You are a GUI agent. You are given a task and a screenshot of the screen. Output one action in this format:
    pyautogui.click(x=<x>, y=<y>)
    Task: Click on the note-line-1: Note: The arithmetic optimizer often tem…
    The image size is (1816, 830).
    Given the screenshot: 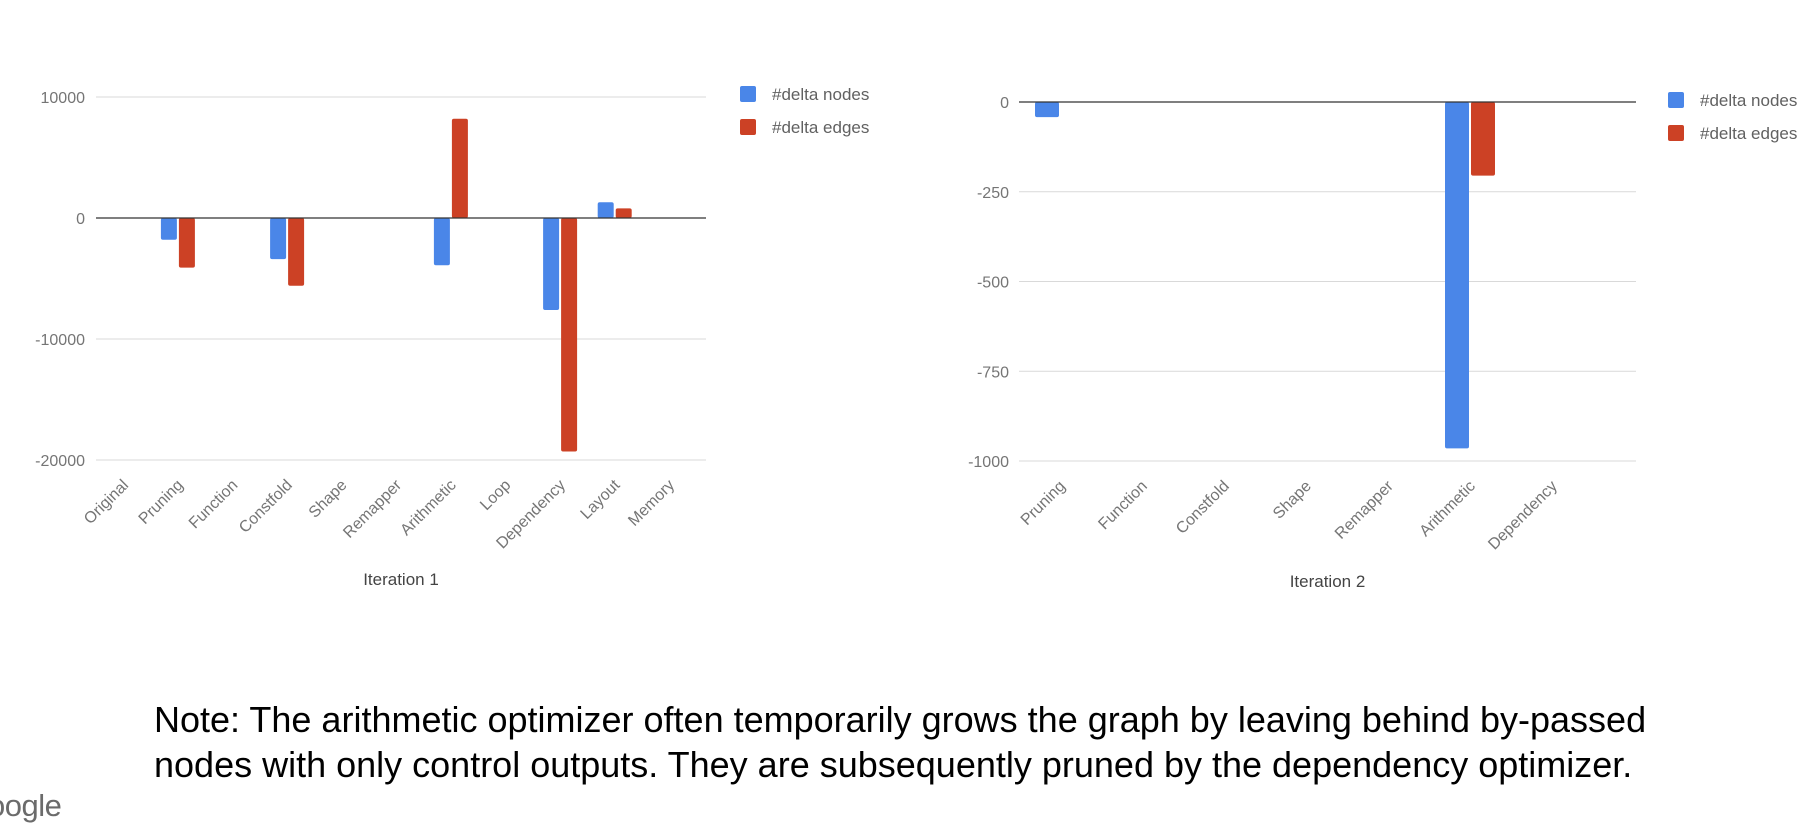 What is the action you would take?
    pyautogui.click(x=900, y=719)
    